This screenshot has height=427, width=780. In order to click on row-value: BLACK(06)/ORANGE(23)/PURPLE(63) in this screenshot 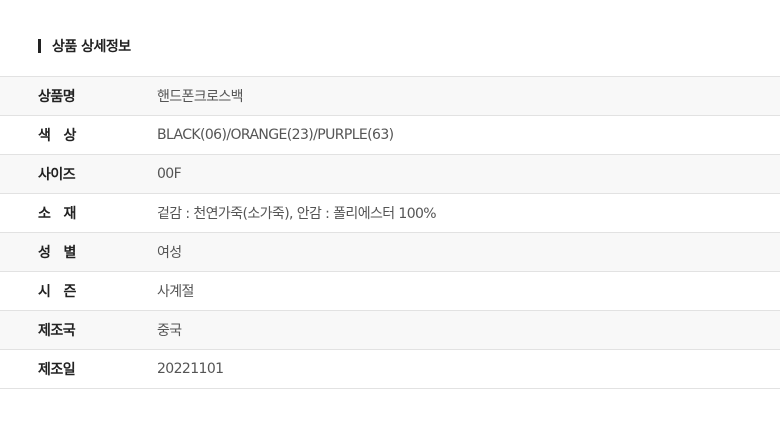, I will do `click(275, 135)`.